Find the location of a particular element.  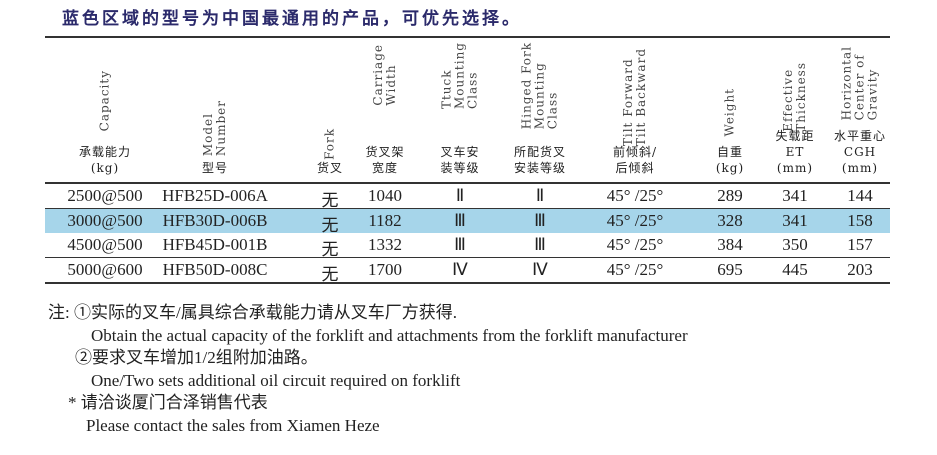

column-header-zh: 自重 (kg) is located at coordinates (730, 160).